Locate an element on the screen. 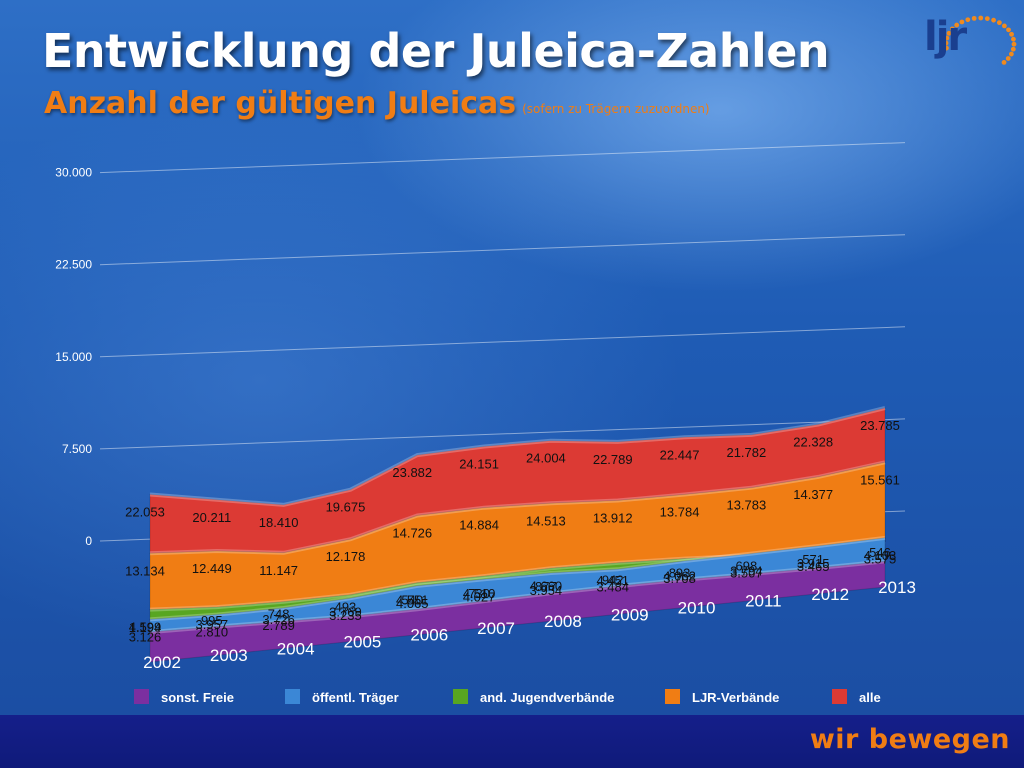 The height and width of the screenshot is (768, 1024). x-tick-label: 2009 is located at coordinates (630, 614).